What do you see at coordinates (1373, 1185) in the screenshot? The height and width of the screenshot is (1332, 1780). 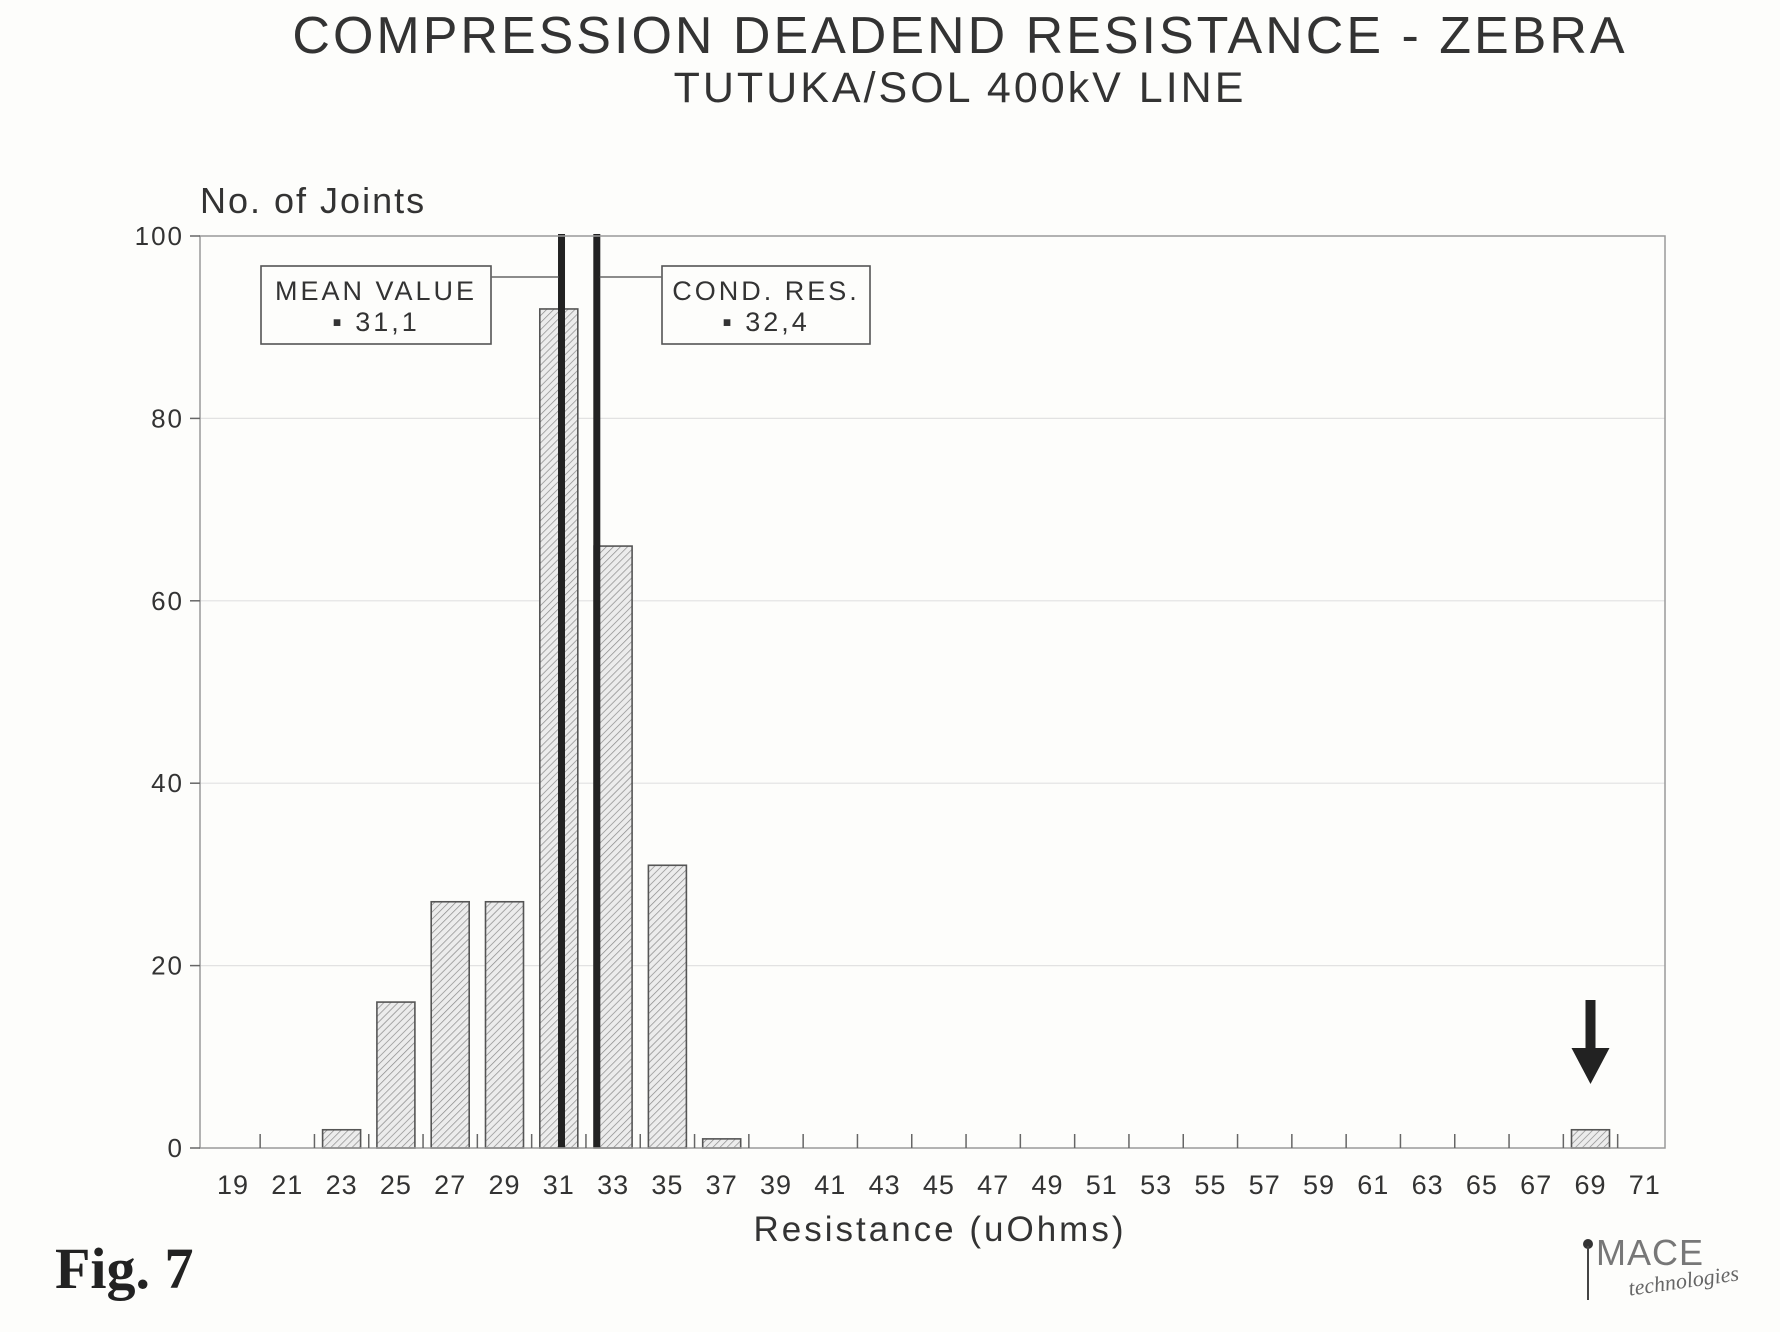 I see `x-tick-label: 61` at bounding box center [1373, 1185].